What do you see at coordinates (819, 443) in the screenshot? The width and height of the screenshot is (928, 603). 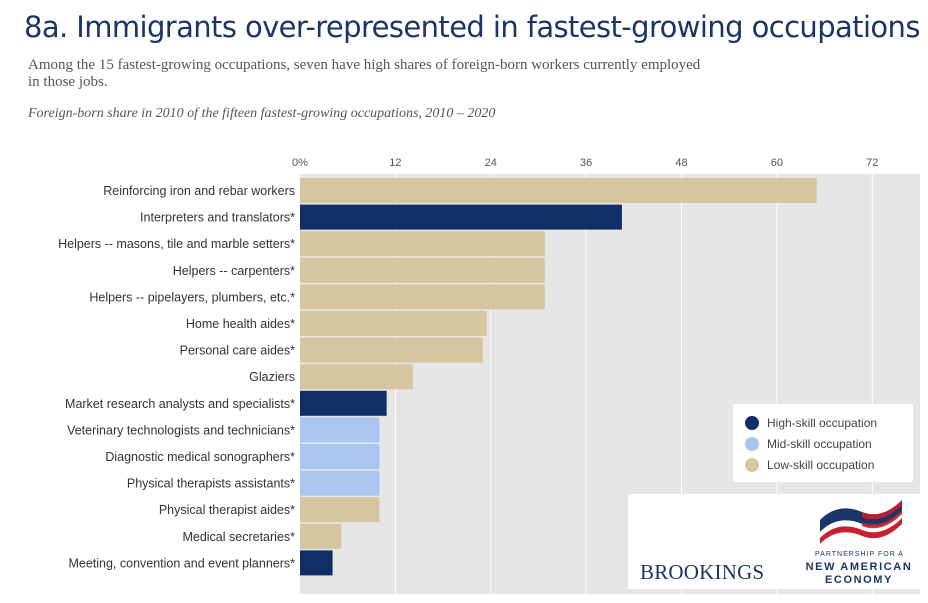 I see `legend-label: Mid-skill occupation` at bounding box center [819, 443].